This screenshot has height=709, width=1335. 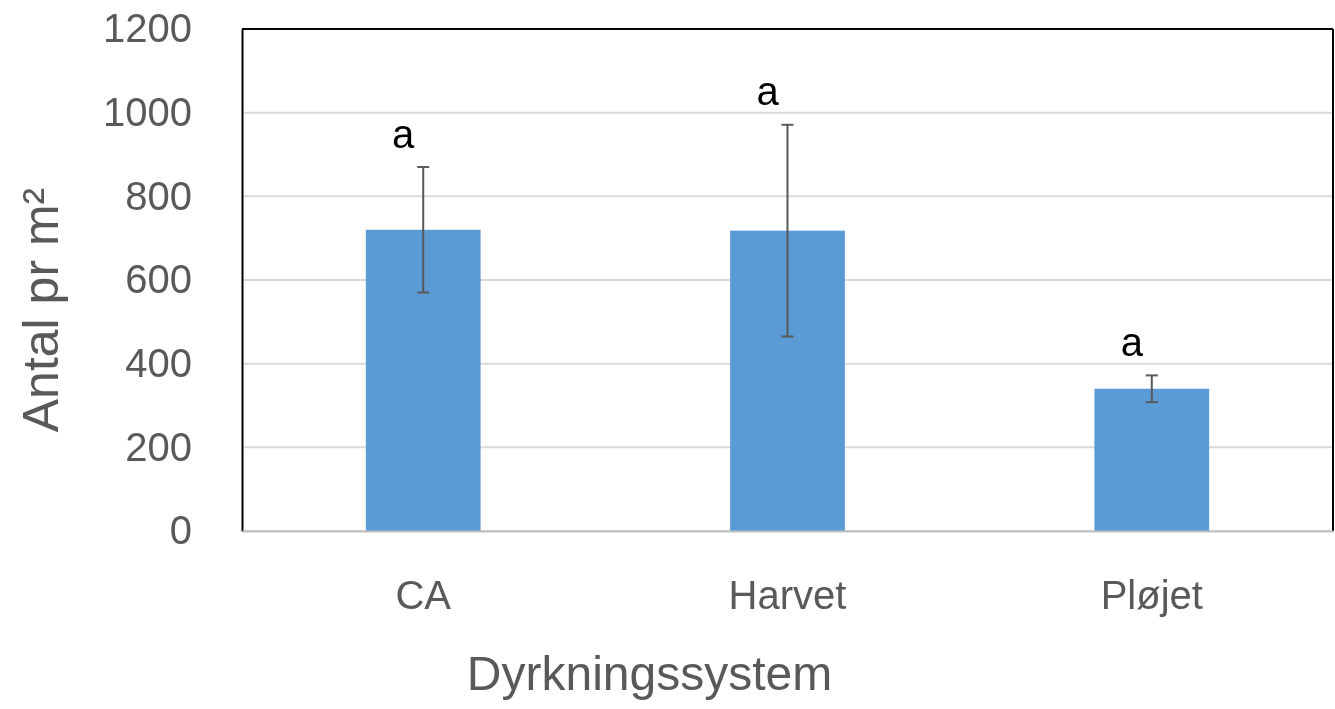 I want to click on y-tick-label: 200, so click(x=158, y=446).